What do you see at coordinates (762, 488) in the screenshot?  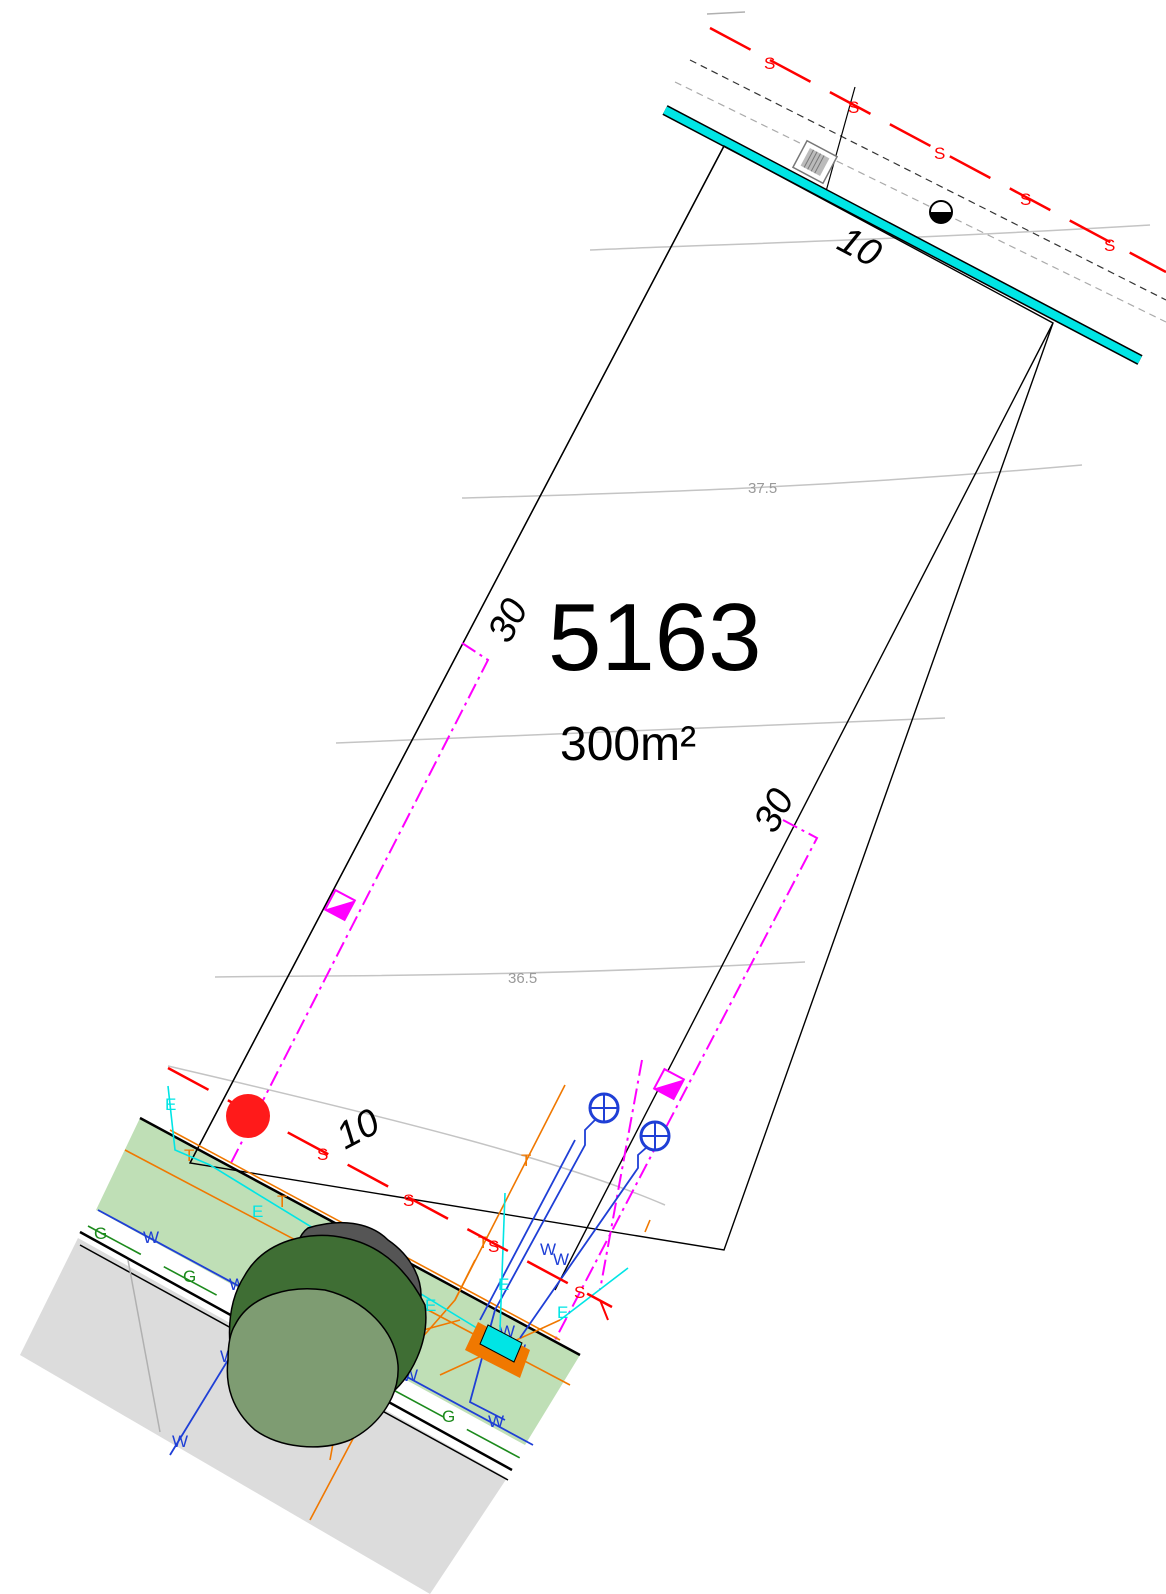 I see `contour-label: 37.5` at bounding box center [762, 488].